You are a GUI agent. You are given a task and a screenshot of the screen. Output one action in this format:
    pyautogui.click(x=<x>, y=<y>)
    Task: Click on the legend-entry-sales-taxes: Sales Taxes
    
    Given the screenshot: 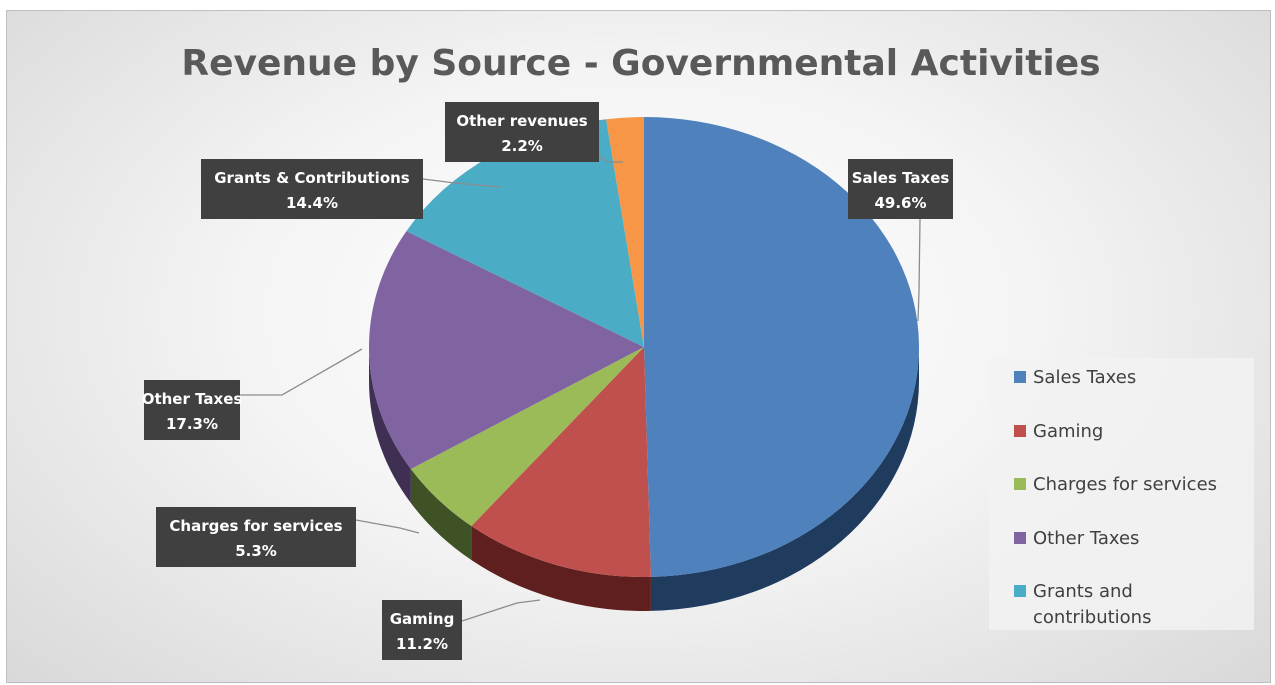 What is the action you would take?
    pyautogui.click(x=1075, y=377)
    